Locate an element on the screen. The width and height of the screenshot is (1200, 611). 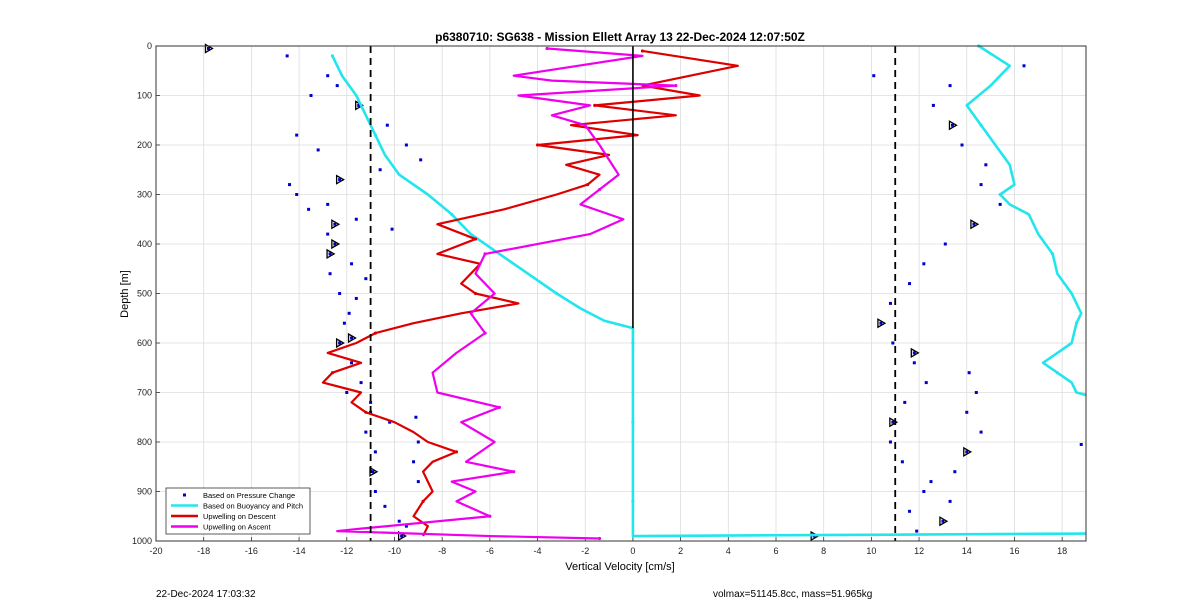
x-tick-label-16: 12 is located at coordinates (919, 551).